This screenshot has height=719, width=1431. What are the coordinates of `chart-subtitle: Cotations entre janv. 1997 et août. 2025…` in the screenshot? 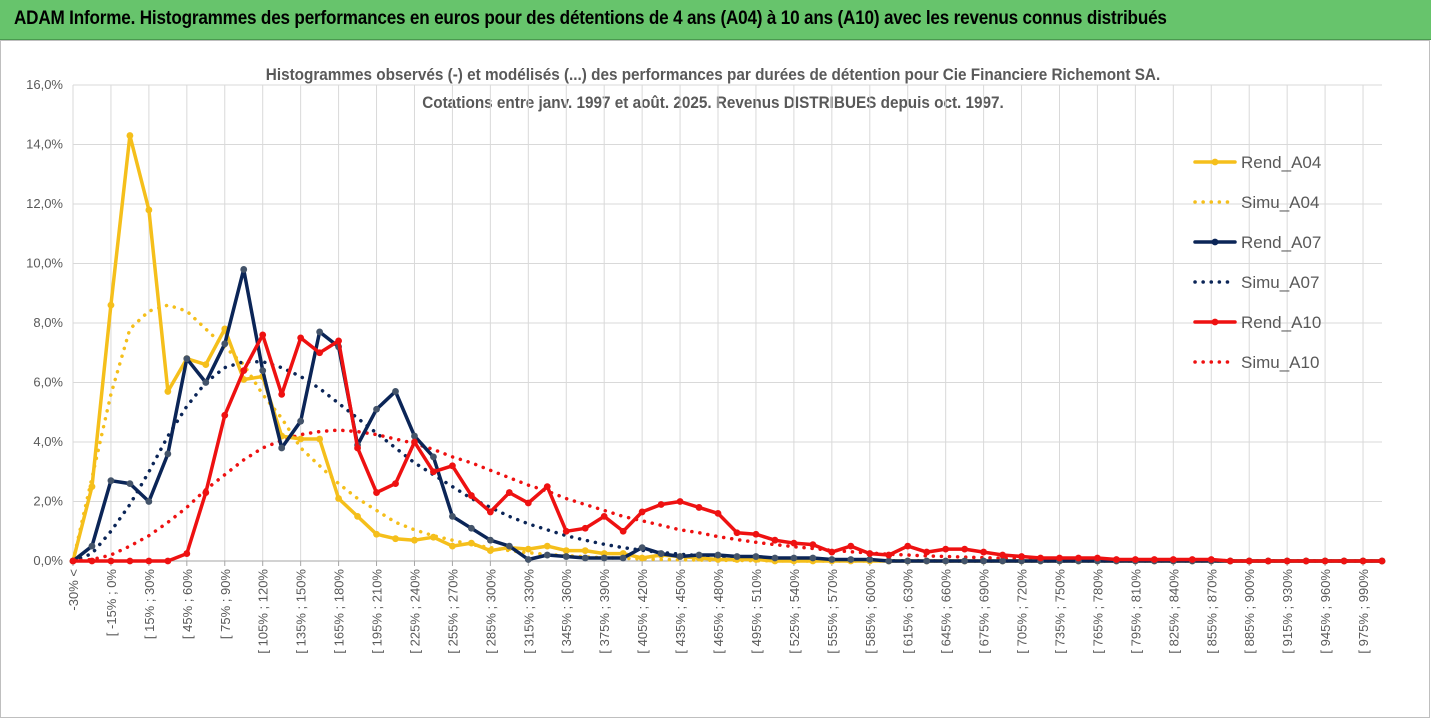 It's located at (713, 102).